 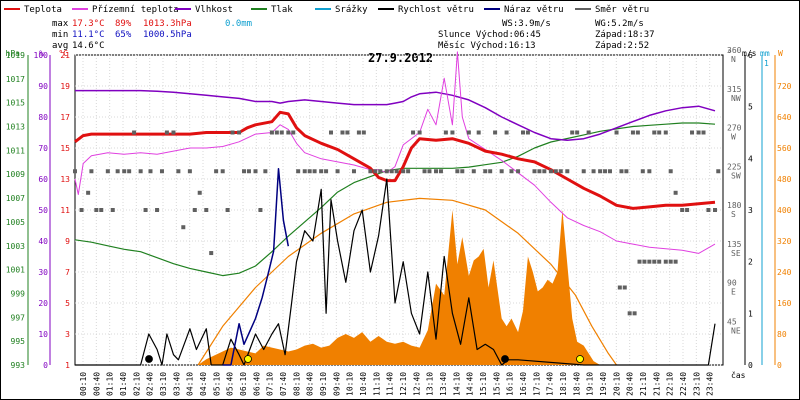 What do you see at coordinates (43, 241) in the screenshot?
I see `hum-tick-4: 40` at bounding box center [43, 241].